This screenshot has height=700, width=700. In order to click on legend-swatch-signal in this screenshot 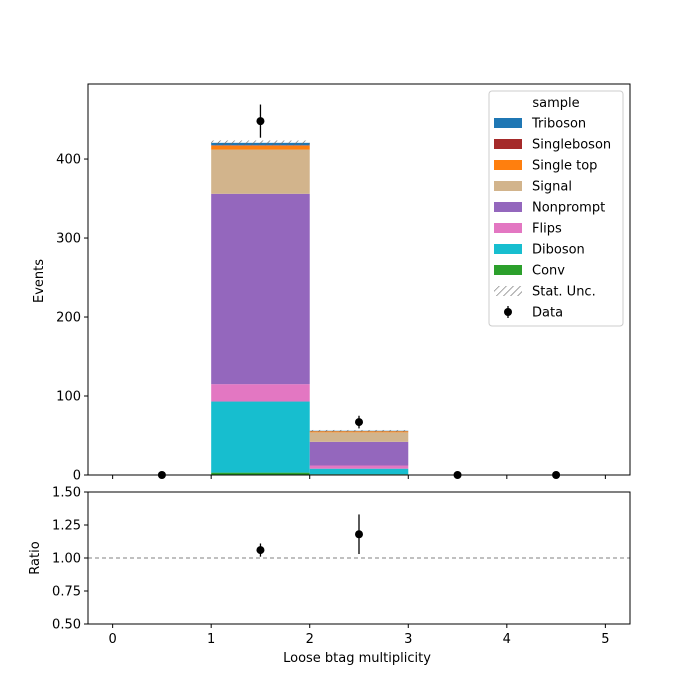, I will do `click(508, 186)`.